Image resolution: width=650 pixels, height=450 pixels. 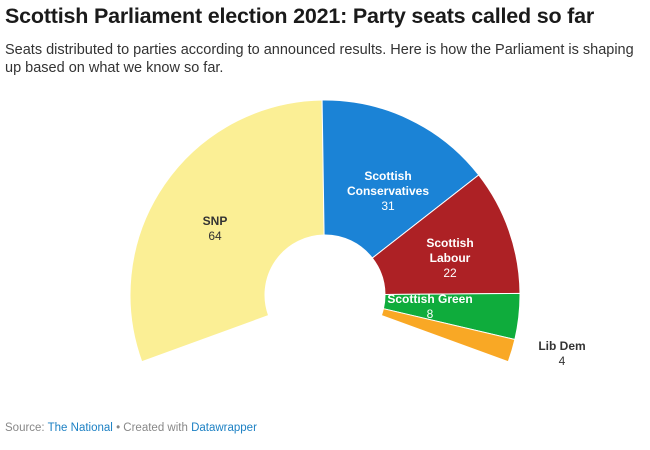 What do you see at coordinates (215, 236) in the screenshot?
I see `slice-value: 64` at bounding box center [215, 236].